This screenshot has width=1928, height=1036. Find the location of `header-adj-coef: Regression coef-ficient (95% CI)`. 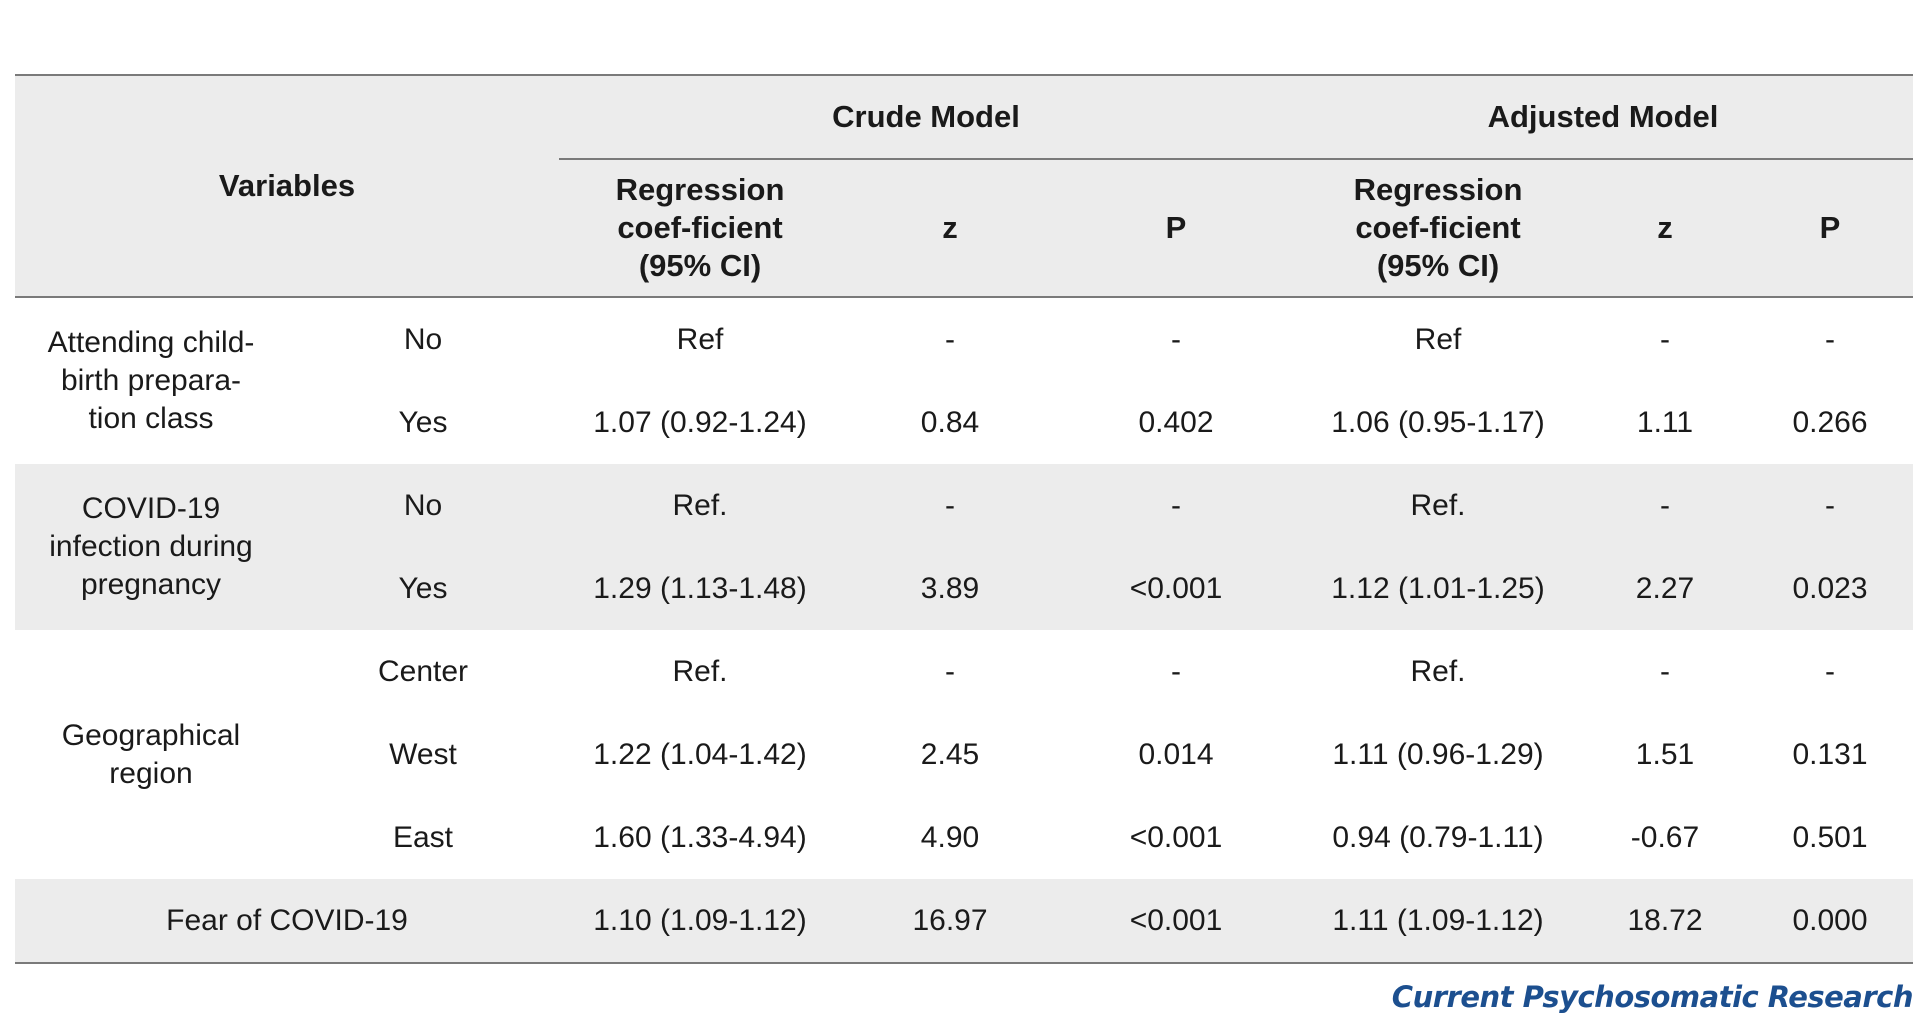

header-adj-coef: Regression coef-ficient (95% CI) is located at coordinates (1438, 227).